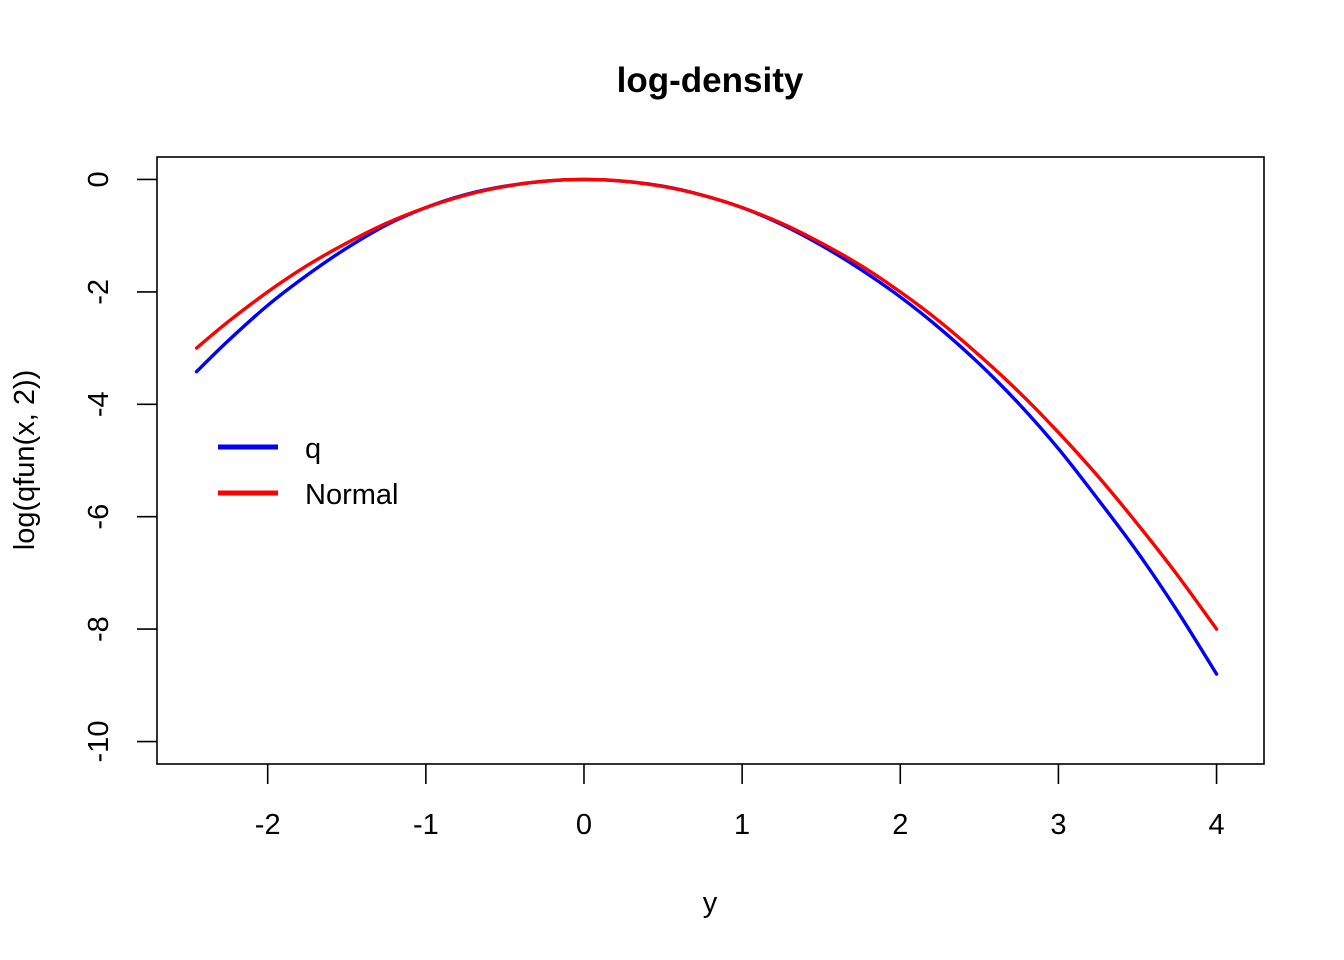 Image resolution: width=1344 pixels, height=960 pixels. Describe the element at coordinates (99, 179) in the screenshot. I see `y-tick-label: 0` at that location.